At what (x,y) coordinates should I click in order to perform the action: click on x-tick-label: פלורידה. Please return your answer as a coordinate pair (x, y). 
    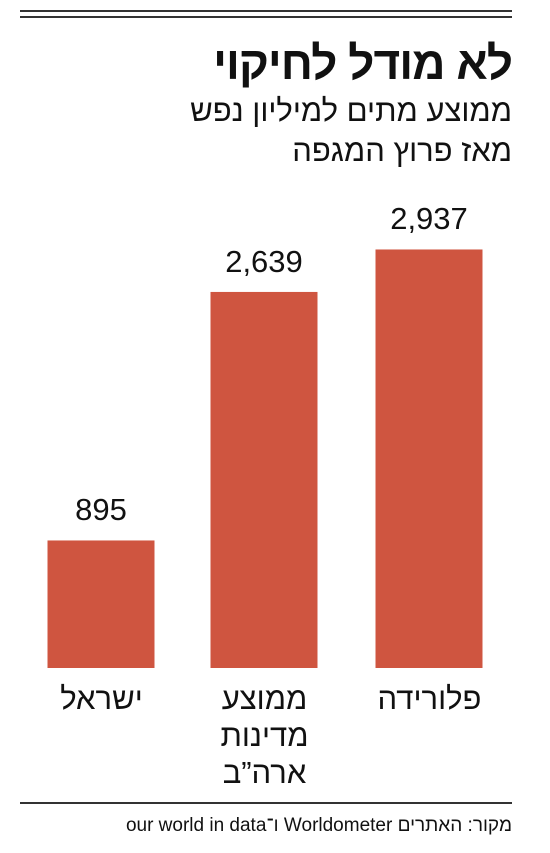
    Looking at the image, I should click on (429, 698).